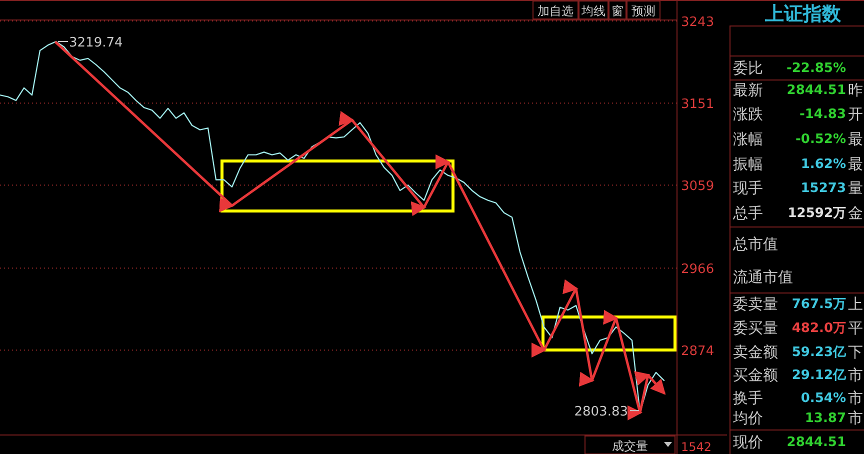 The image size is (864, 454). I want to click on text: 涨幅, so click(748, 139).